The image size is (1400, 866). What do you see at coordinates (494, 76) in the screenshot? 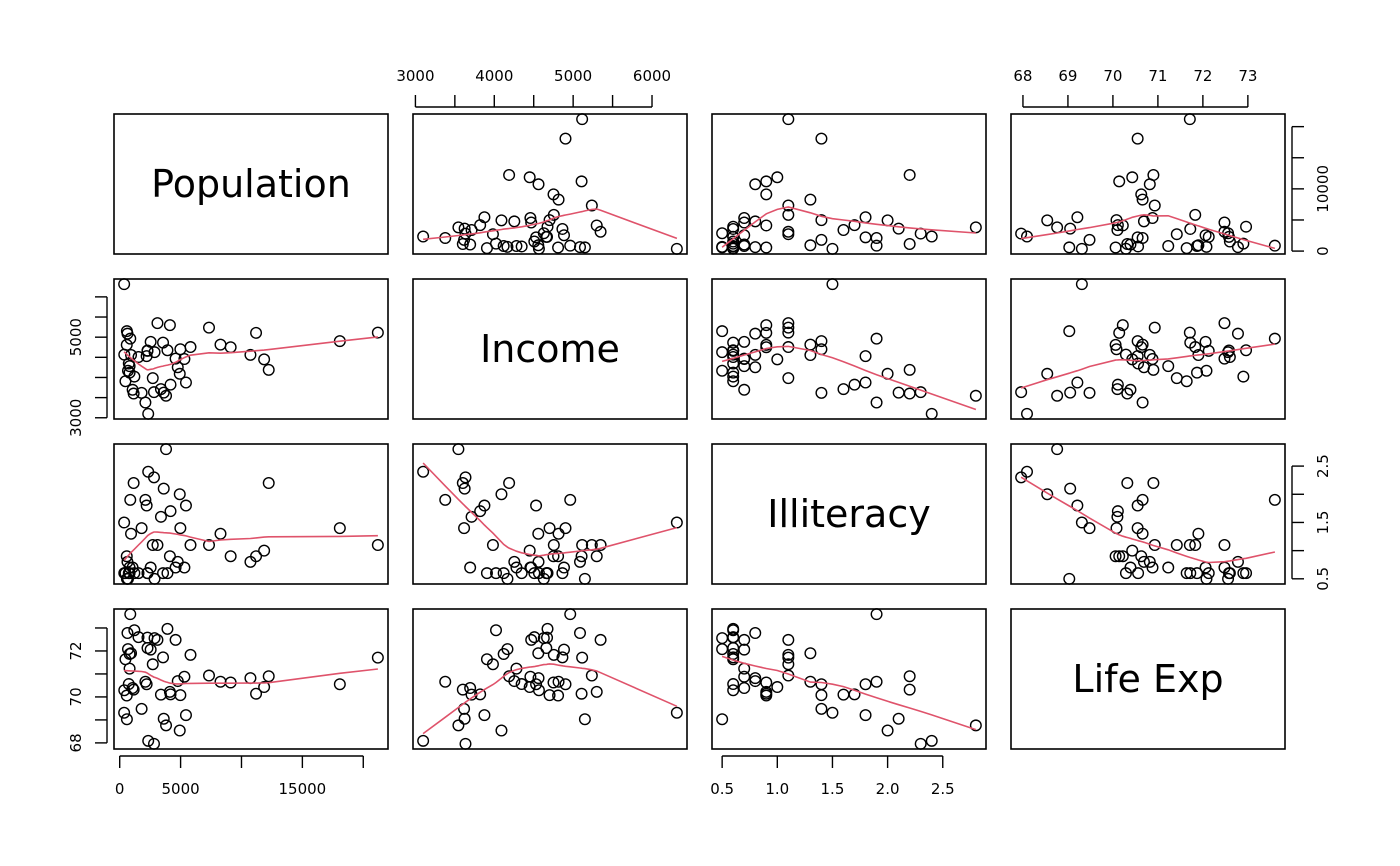
I see `tick-label: 4000` at bounding box center [494, 76].